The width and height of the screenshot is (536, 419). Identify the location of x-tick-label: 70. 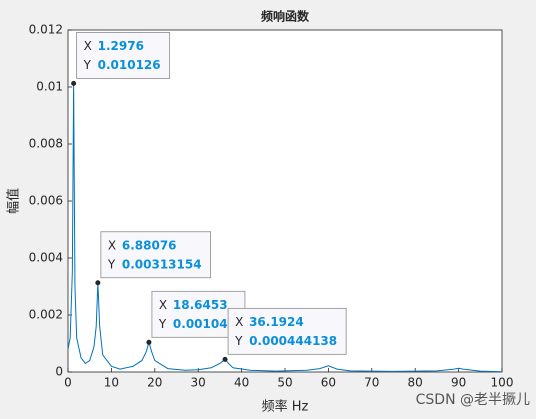
(371, 383).